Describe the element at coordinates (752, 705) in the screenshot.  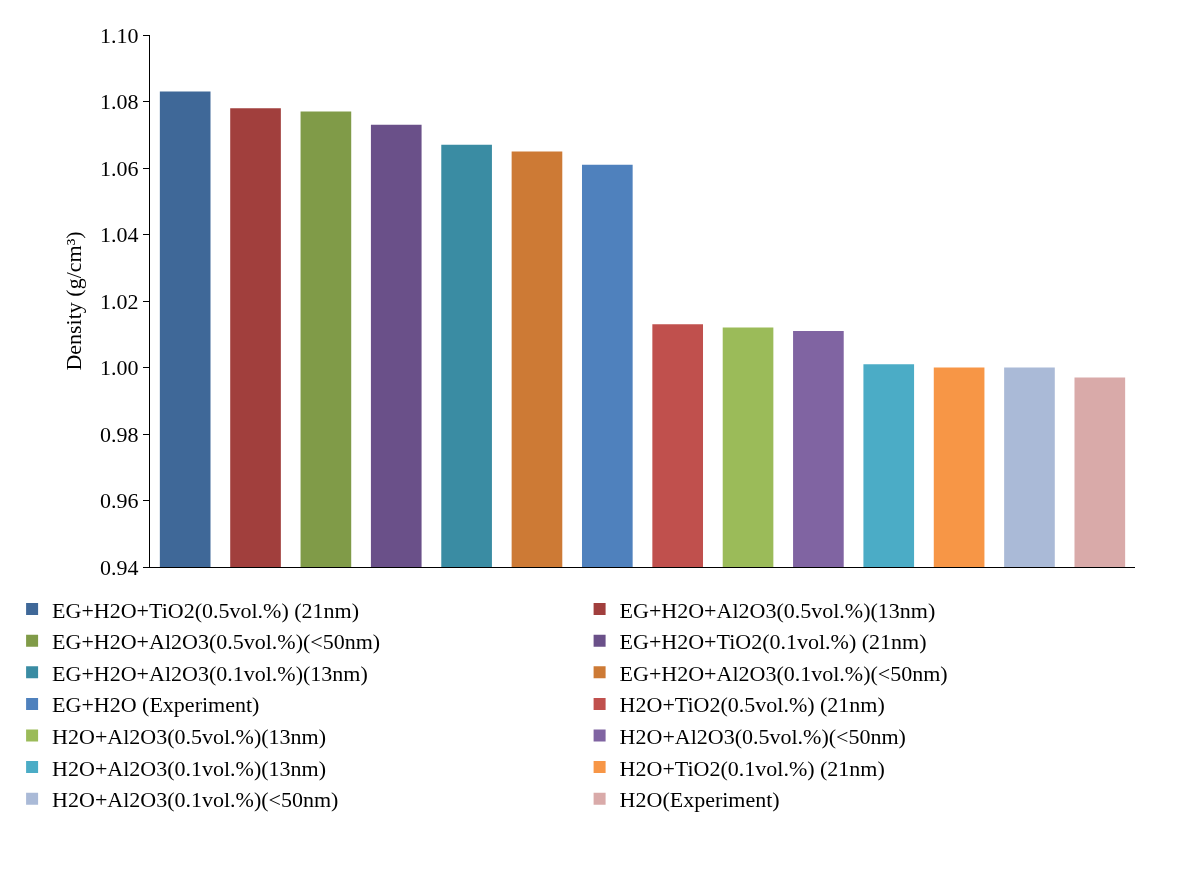
I see `legend-label: H2O+TiO2(0.5vol.%) (21nm)` at that location.